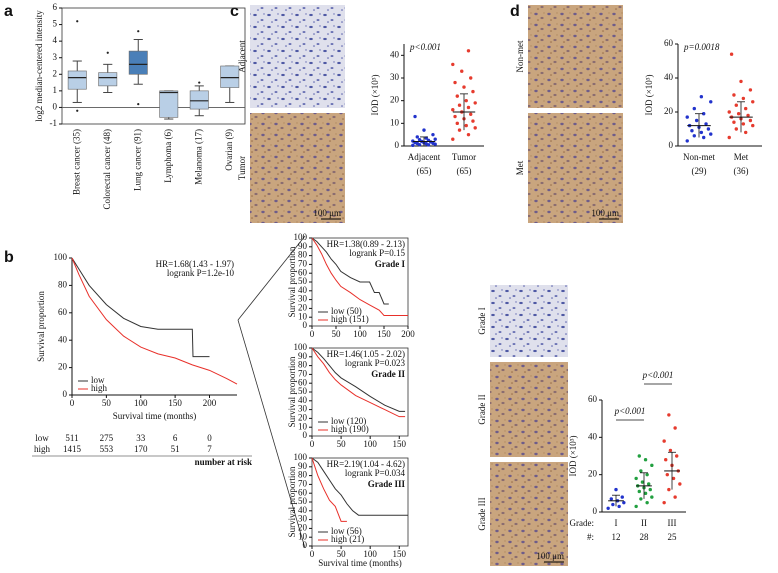  What do you see at coordinates (424, 157) in the screenshot?
I see `x-tick-label: Adjacent` at bounding box center [424, 157].